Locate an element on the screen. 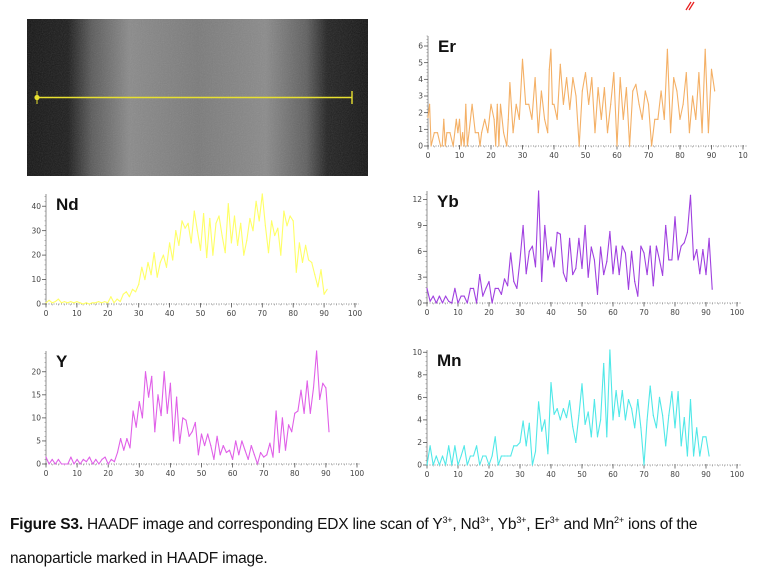 The image size is (775, 576). mn-line-chart: 0 2 4 6 8 10 0 10 20 30 40 50 60 70 80 90 100 Mn is located at coordinates (578, 419).